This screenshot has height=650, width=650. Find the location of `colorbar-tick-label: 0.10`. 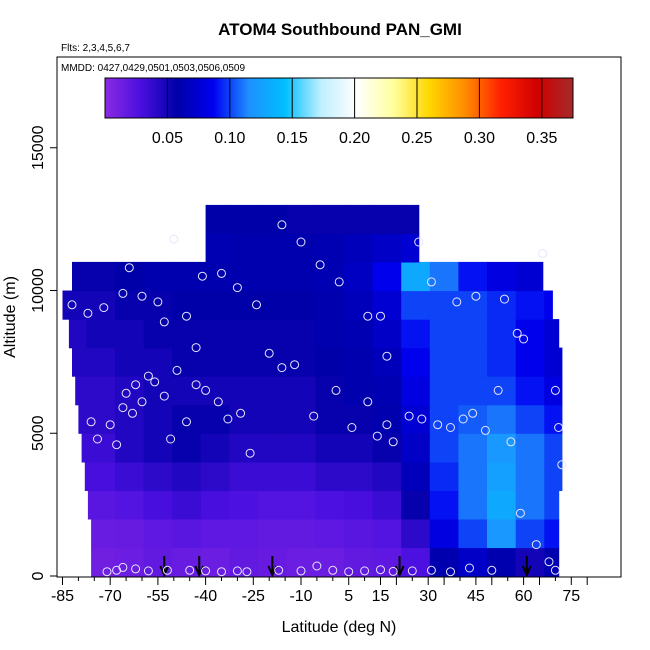

colorbar-tick-label: 0.10 is located at coordinates (229, 138).